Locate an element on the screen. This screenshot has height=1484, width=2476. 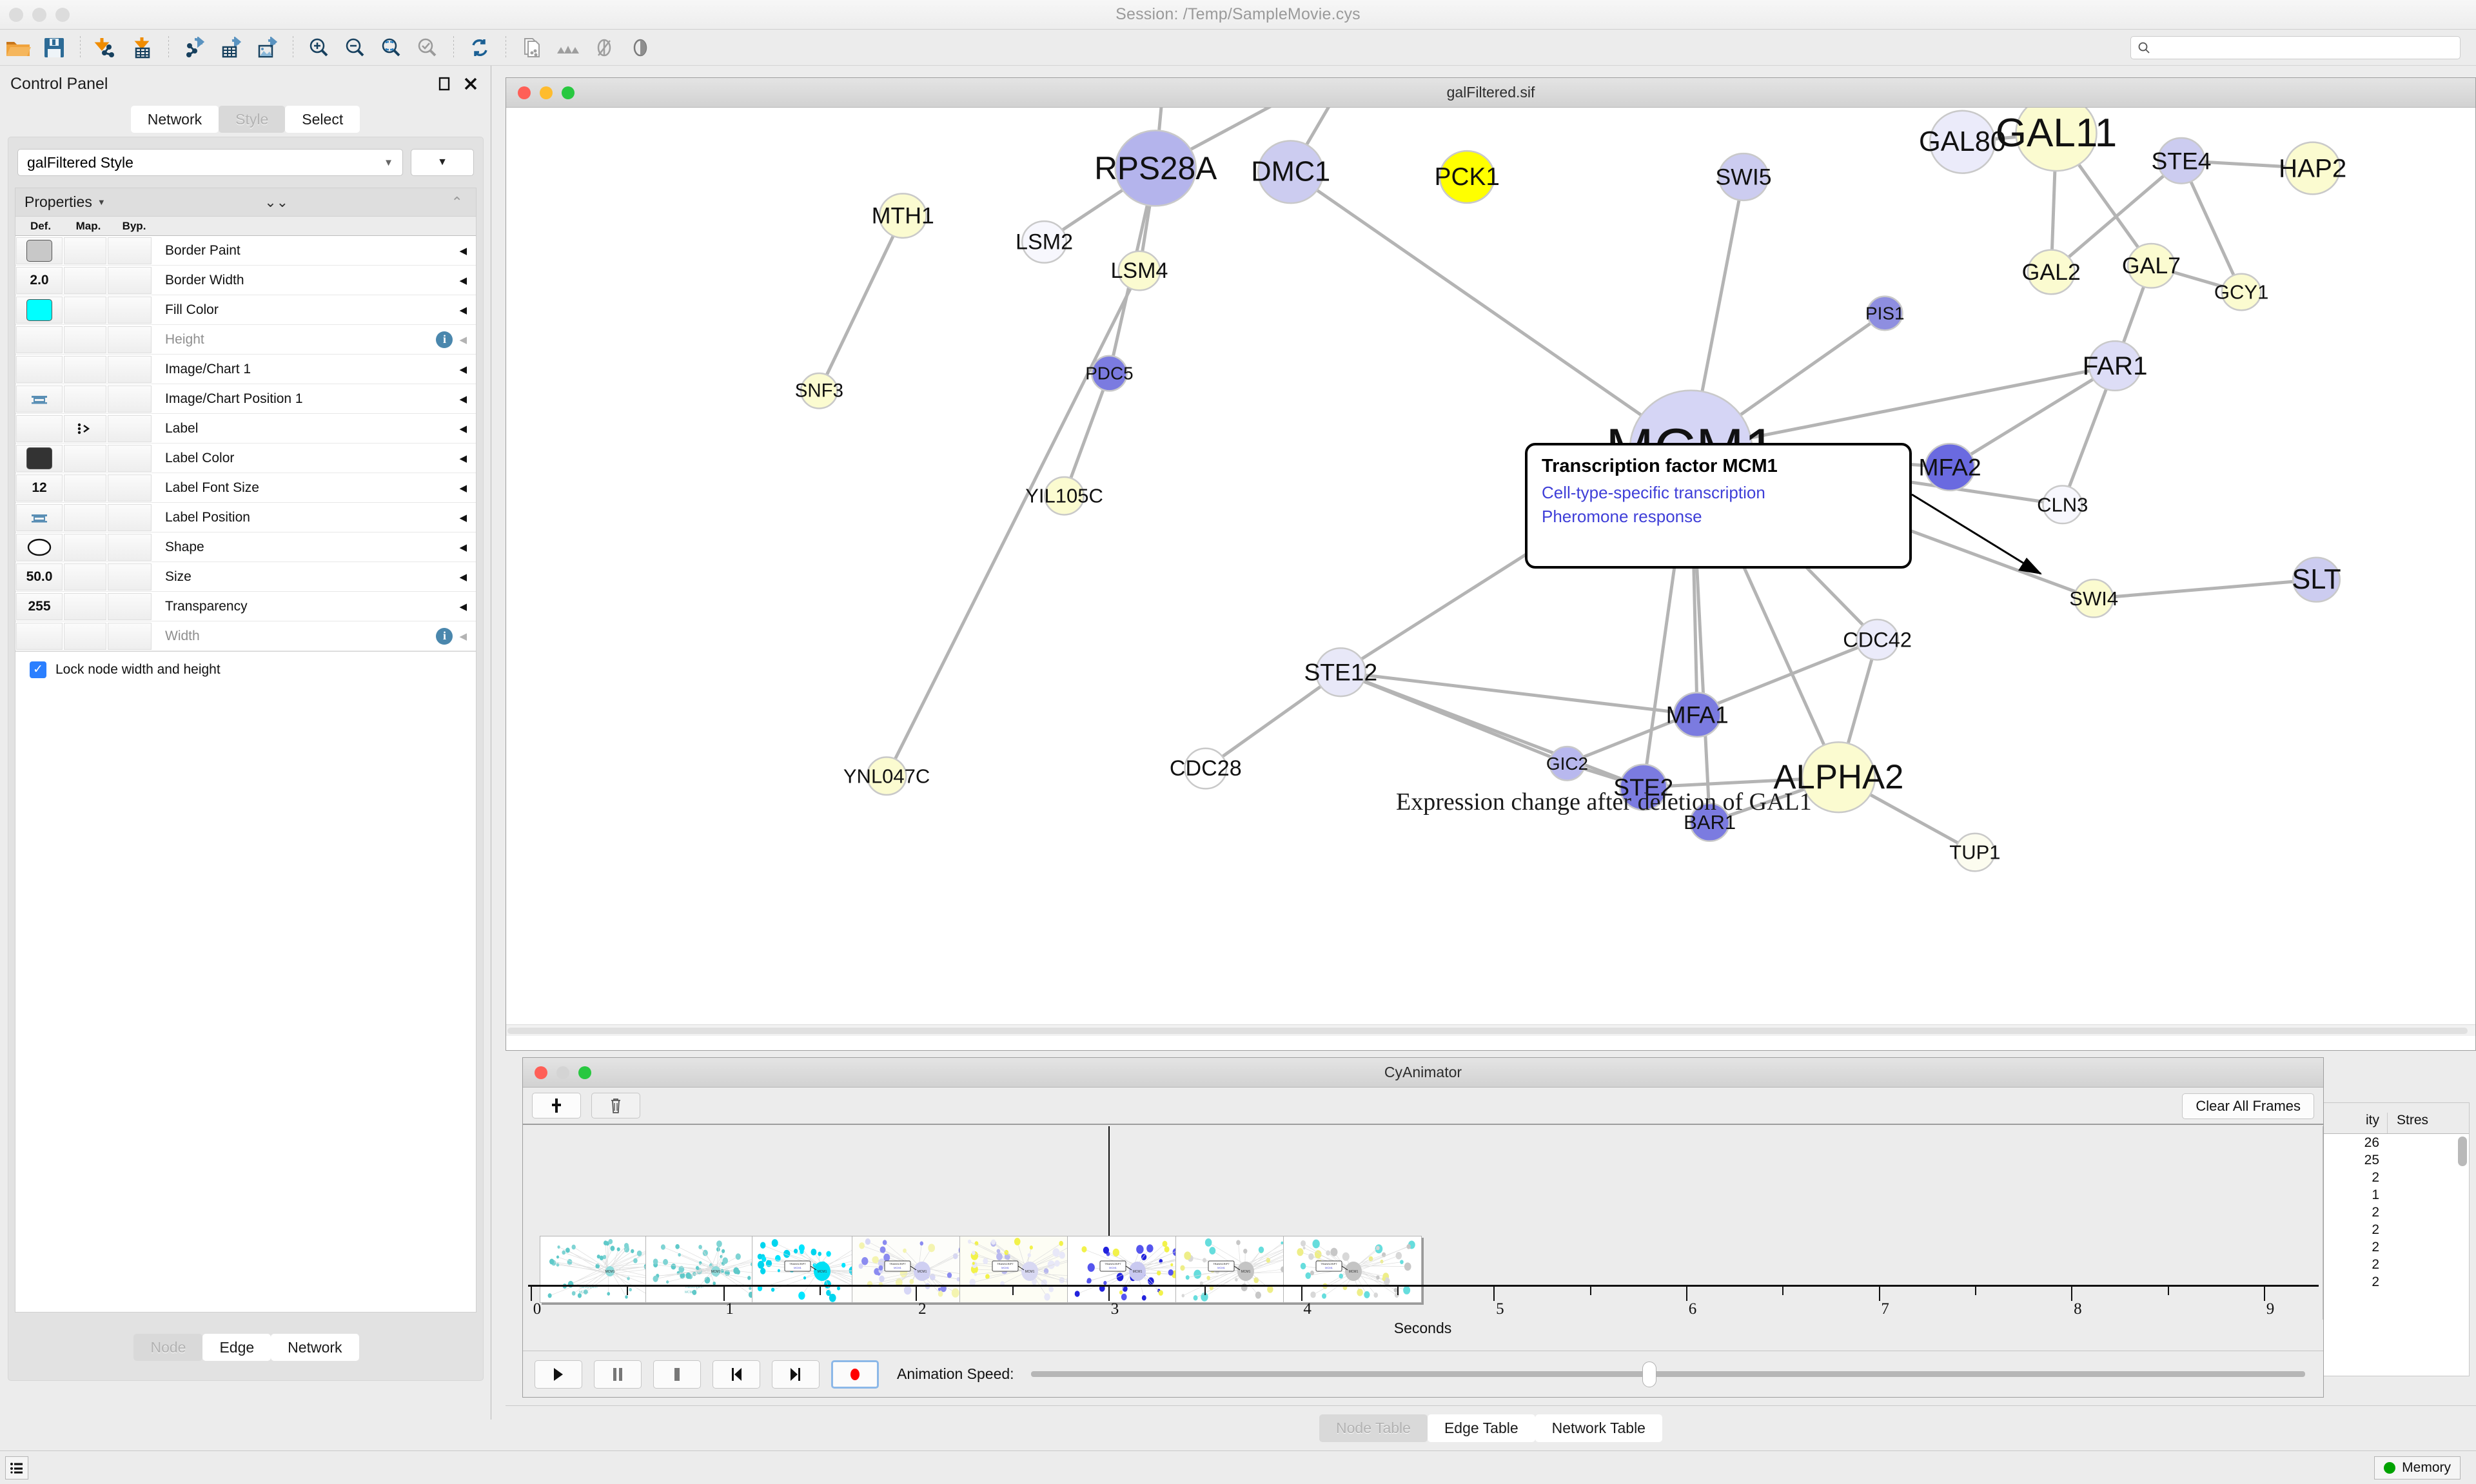
float-panel-icon is located at coordinates (445, 83).